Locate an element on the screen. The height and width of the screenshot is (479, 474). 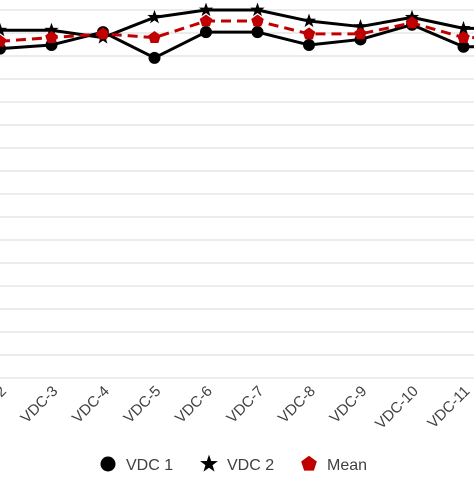
x-tick-label: VDC-7 is located at coordinates (245, 405).